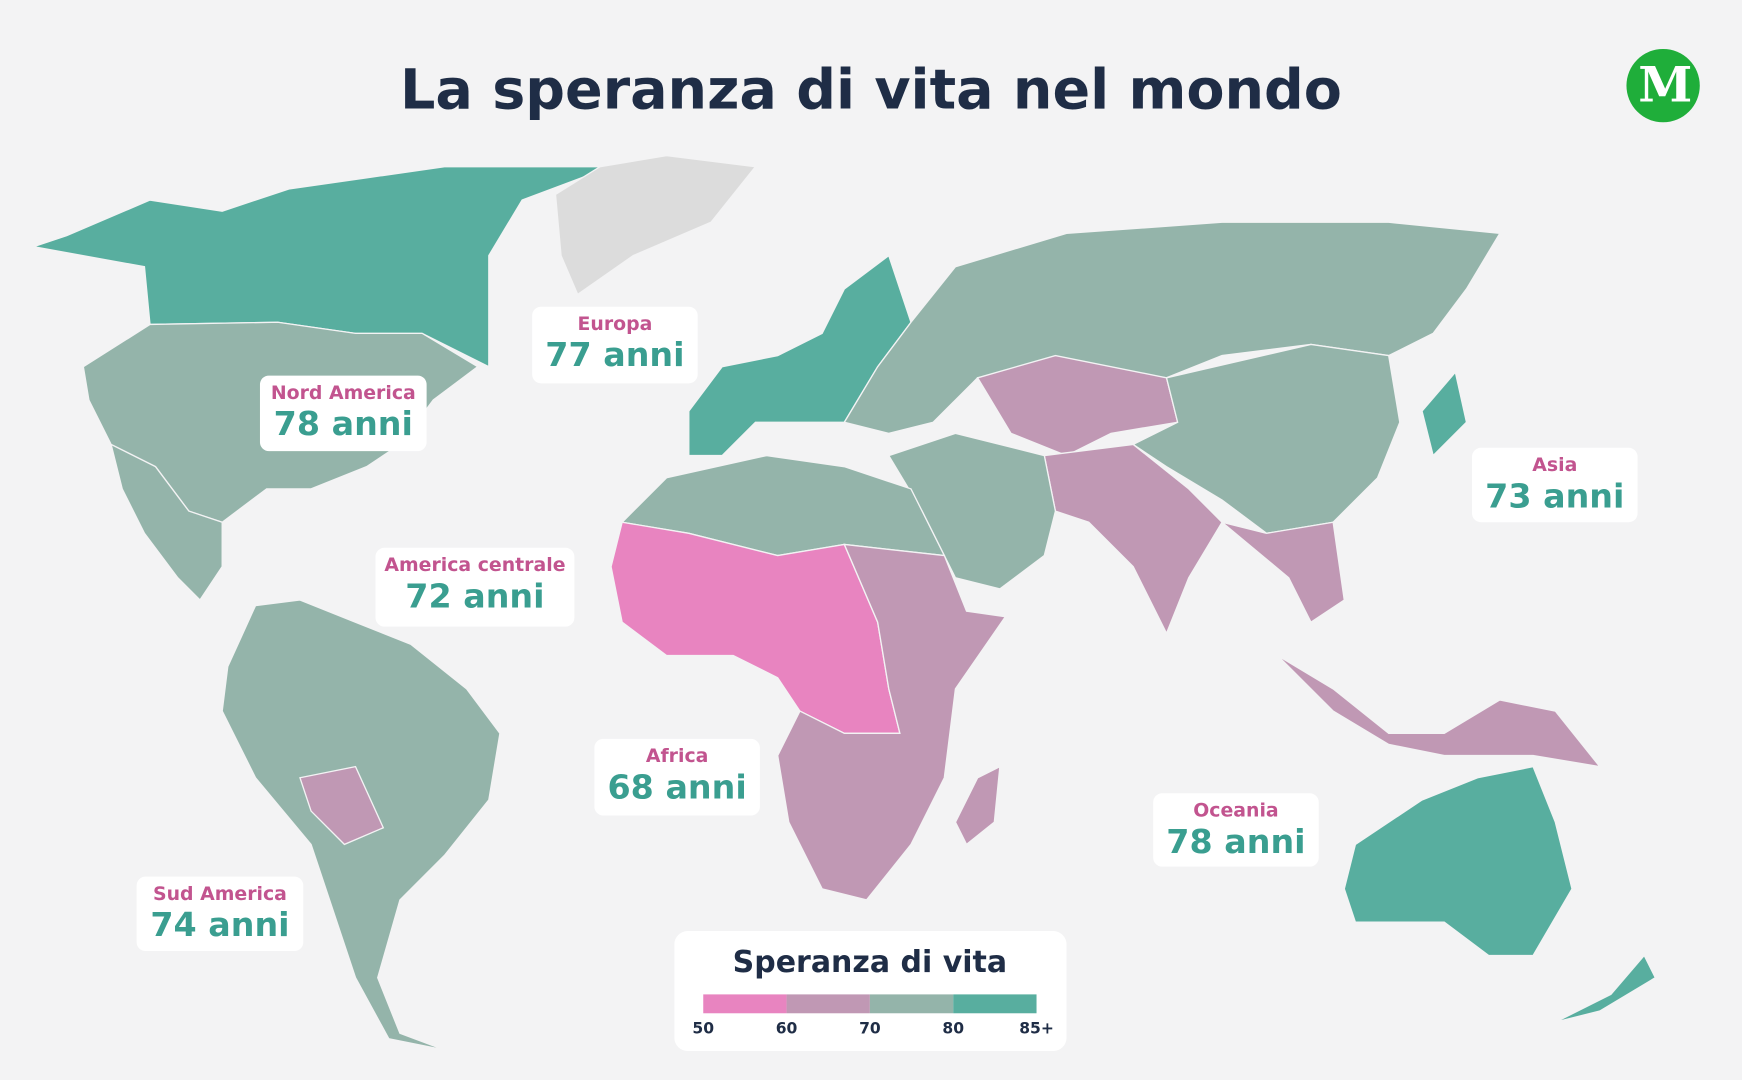  Describe the element at coordinates (220, 894) in the screenshot. I see `region-name: Sud America` at that location.